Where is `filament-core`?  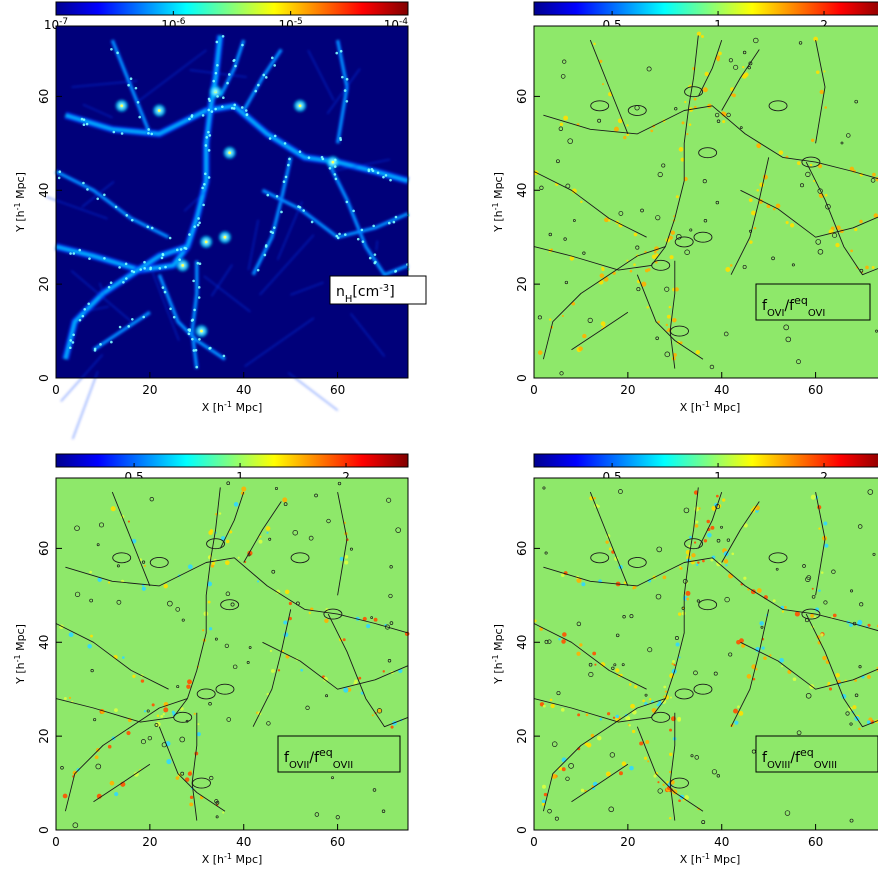 filament-core is located at coordinates (368, 218).